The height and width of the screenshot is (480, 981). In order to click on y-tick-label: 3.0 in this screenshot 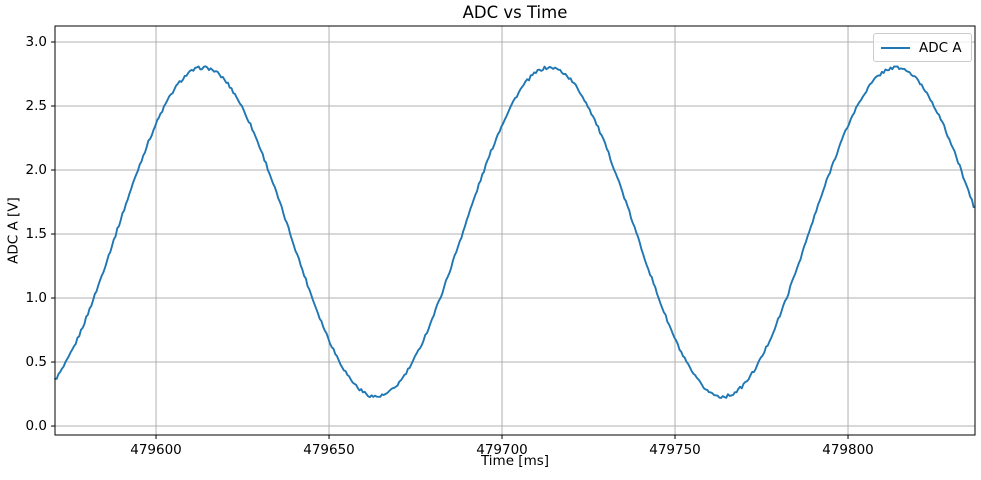, I will do `click(36, 42)`.